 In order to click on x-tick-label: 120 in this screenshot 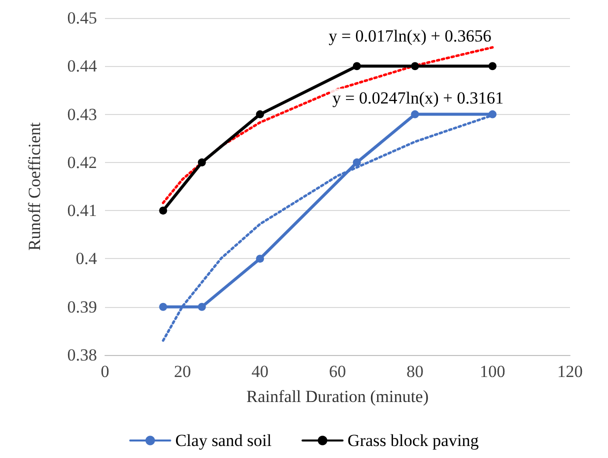, I will do `click(570, 371)`.